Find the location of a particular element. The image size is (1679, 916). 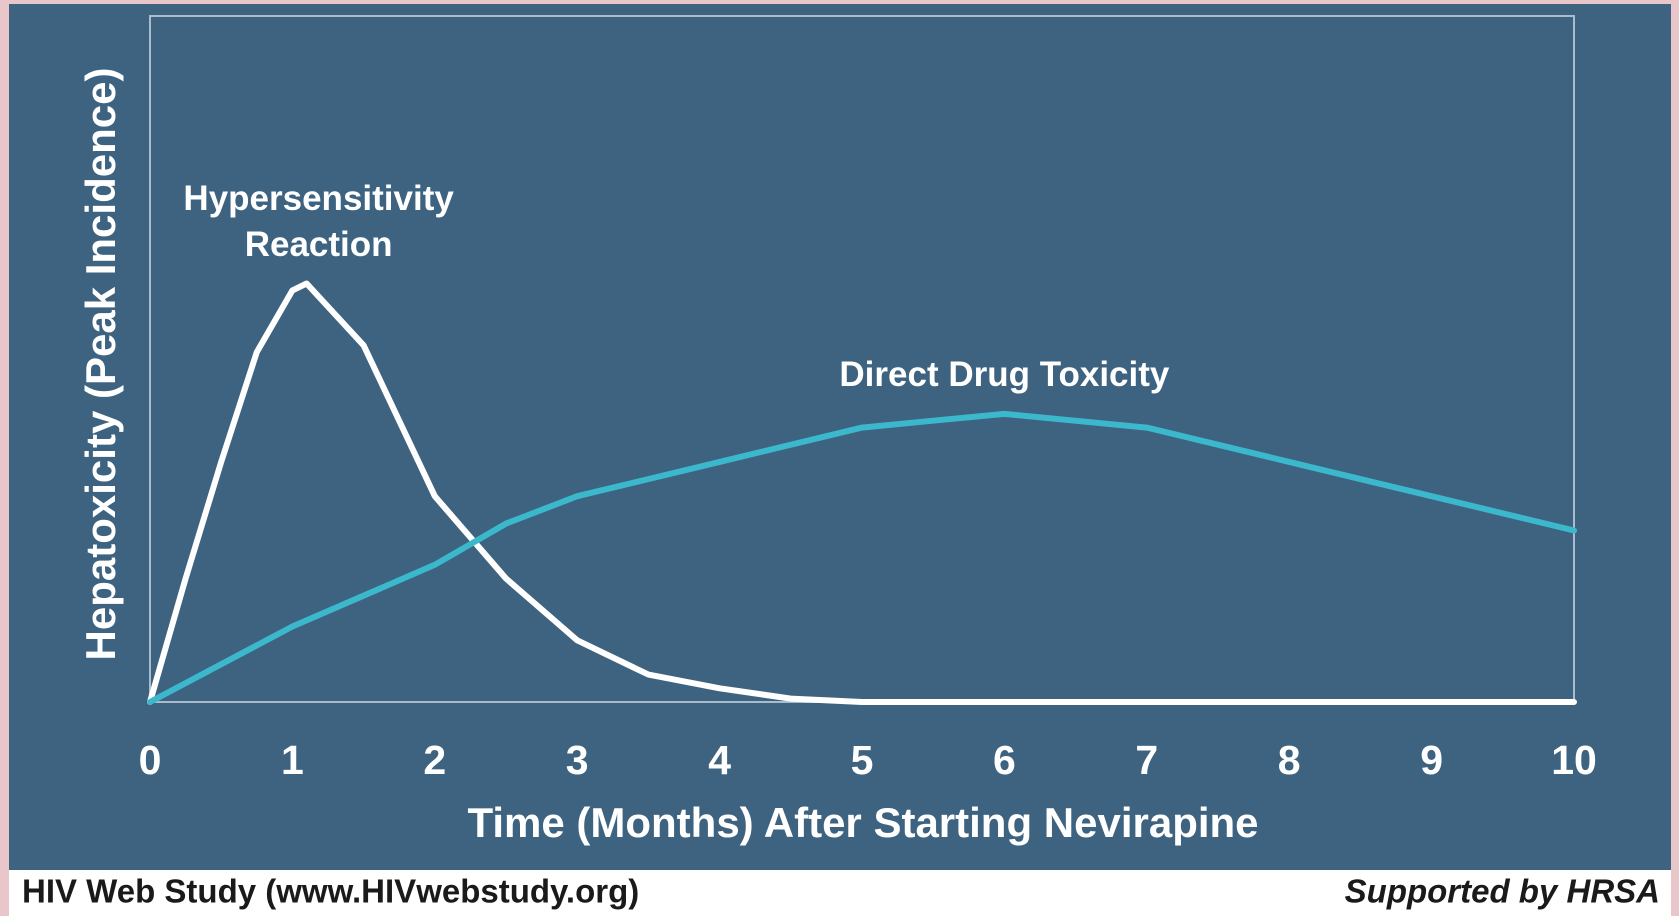

x-tick-label: 8 is located at coordinates (1289, 760).